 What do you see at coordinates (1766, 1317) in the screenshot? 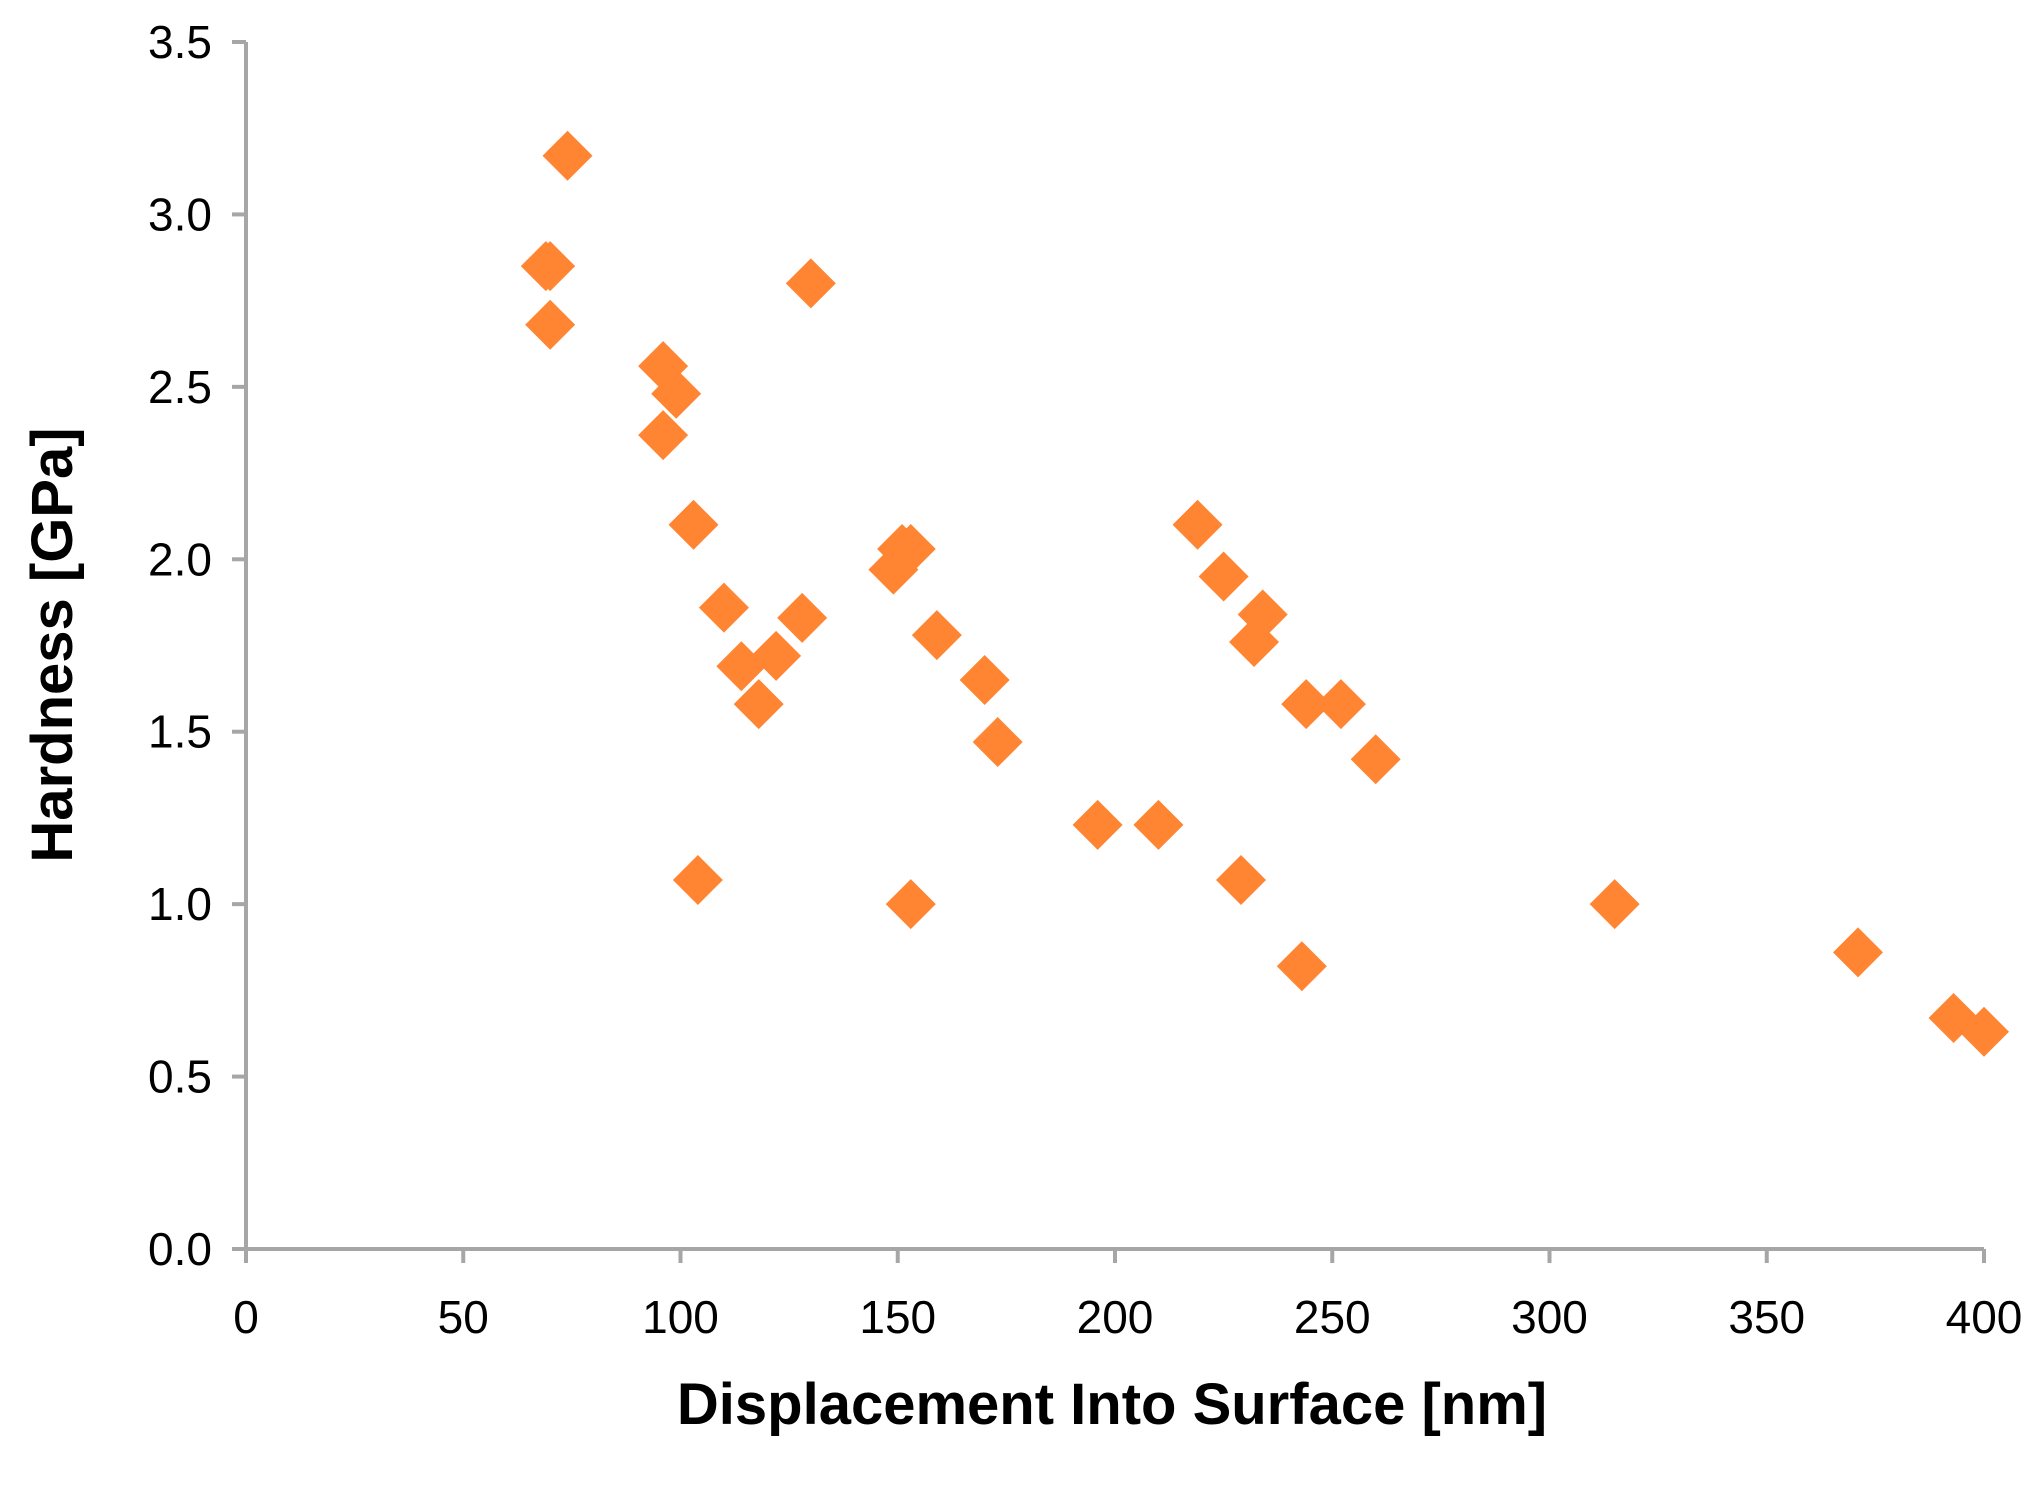
I see `x-tick-label: 350` at bounding box center [1766, 1317].